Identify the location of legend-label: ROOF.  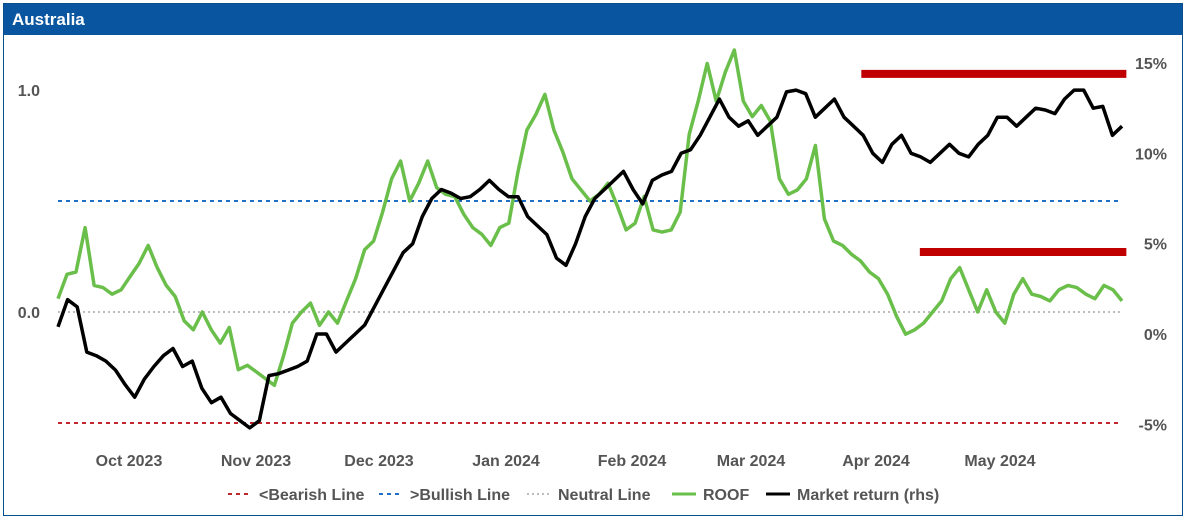
(726, 495).